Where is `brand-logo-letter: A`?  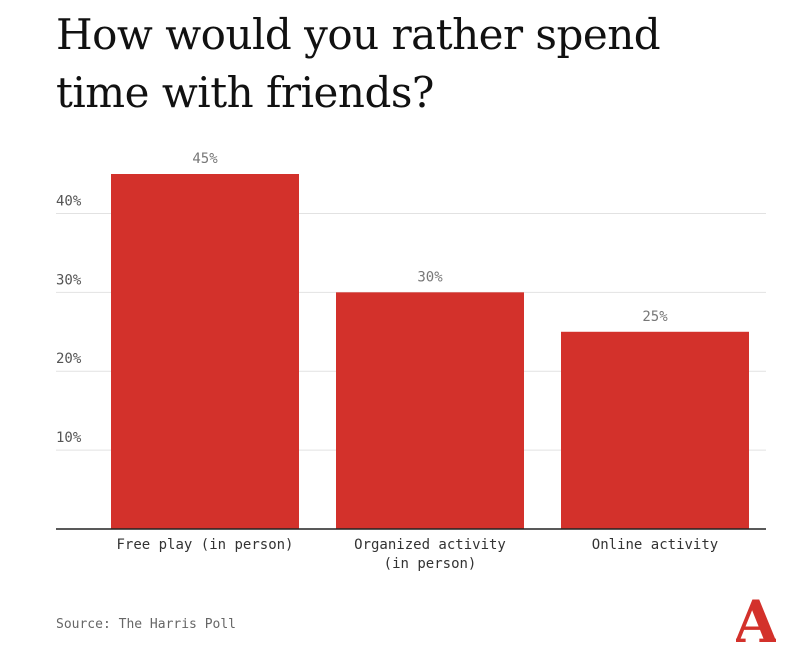
brand-logo-letter: A is located at coordinates (756, 620).